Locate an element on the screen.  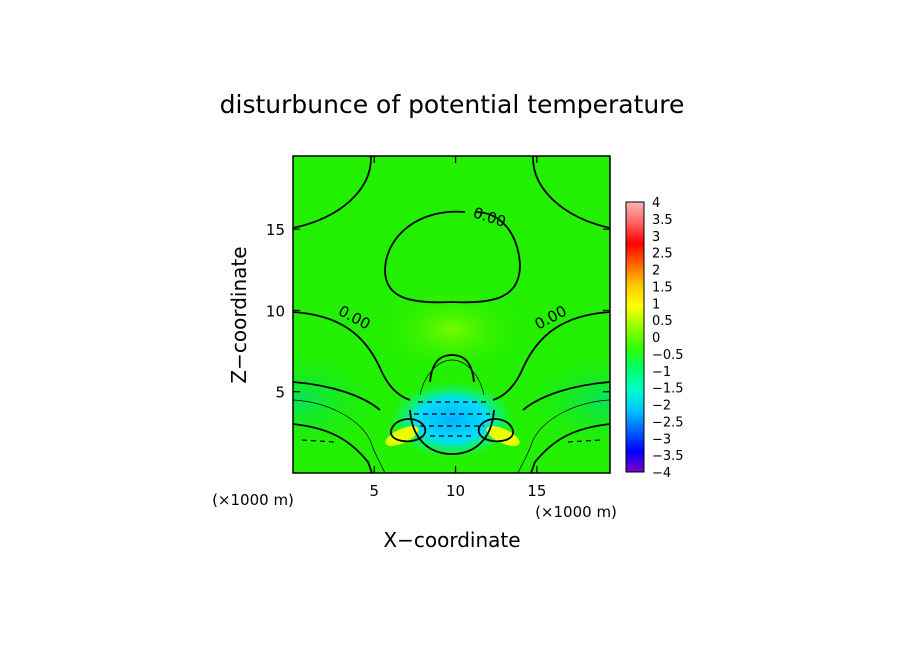
y-axis-unit: (×1000 m) is located at coordinates (253, 500).